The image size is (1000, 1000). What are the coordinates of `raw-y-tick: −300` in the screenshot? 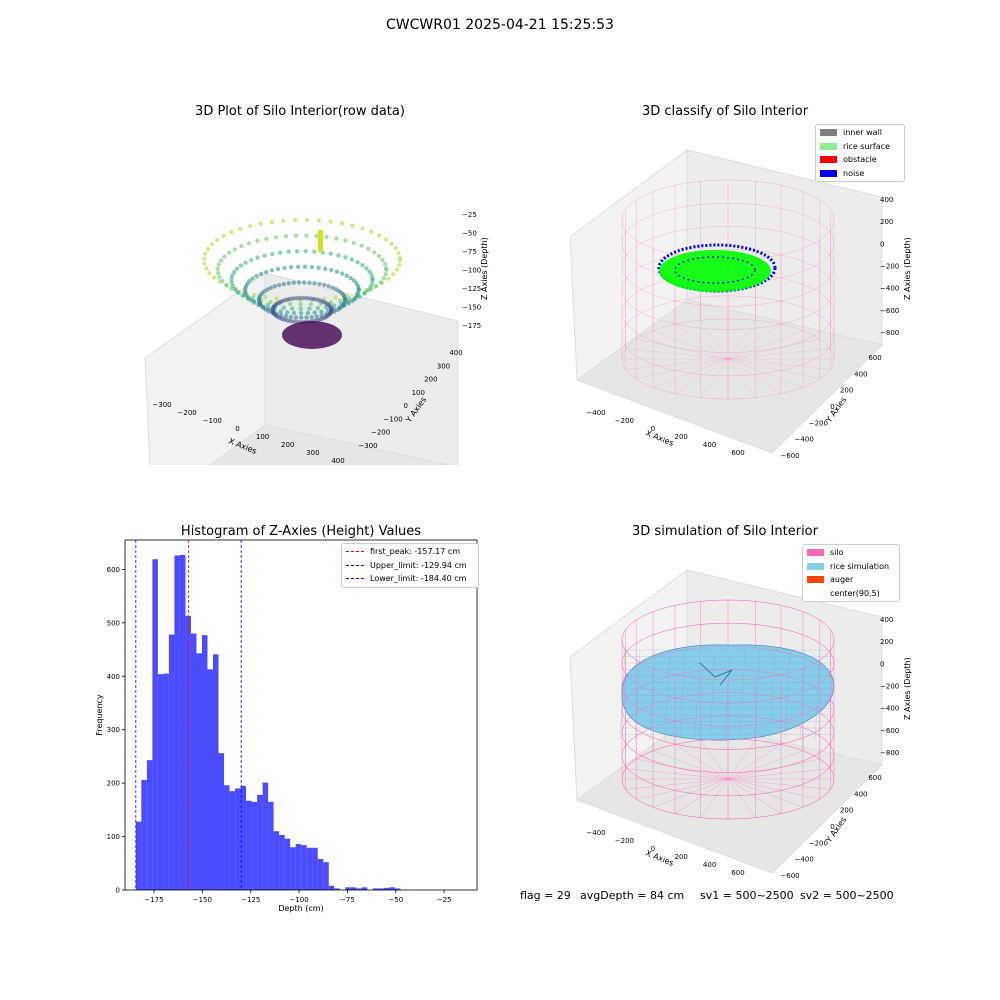 It's located at (367, 446).